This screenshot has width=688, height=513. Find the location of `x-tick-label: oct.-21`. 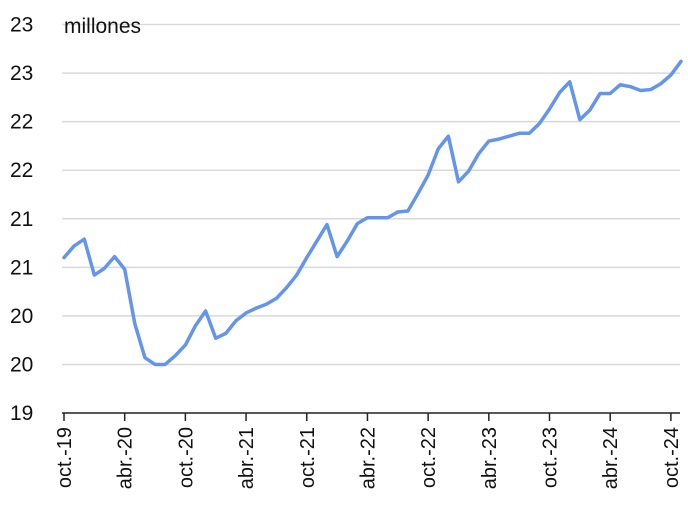

x-tick-label: oct.-21 is located at coordinates (308, 457).